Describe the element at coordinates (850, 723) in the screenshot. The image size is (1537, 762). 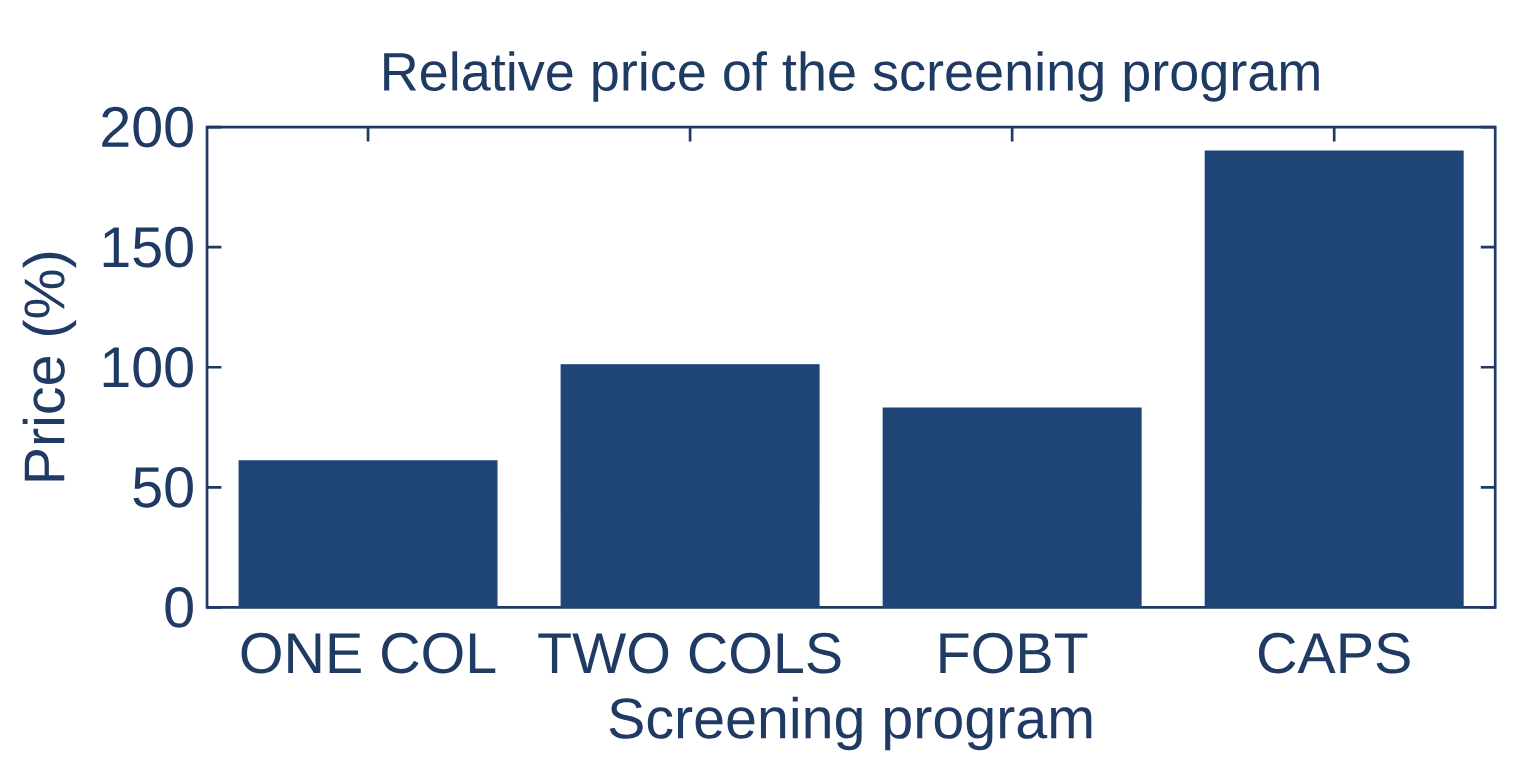
I see `x-axis-title: Screening program` at that location.